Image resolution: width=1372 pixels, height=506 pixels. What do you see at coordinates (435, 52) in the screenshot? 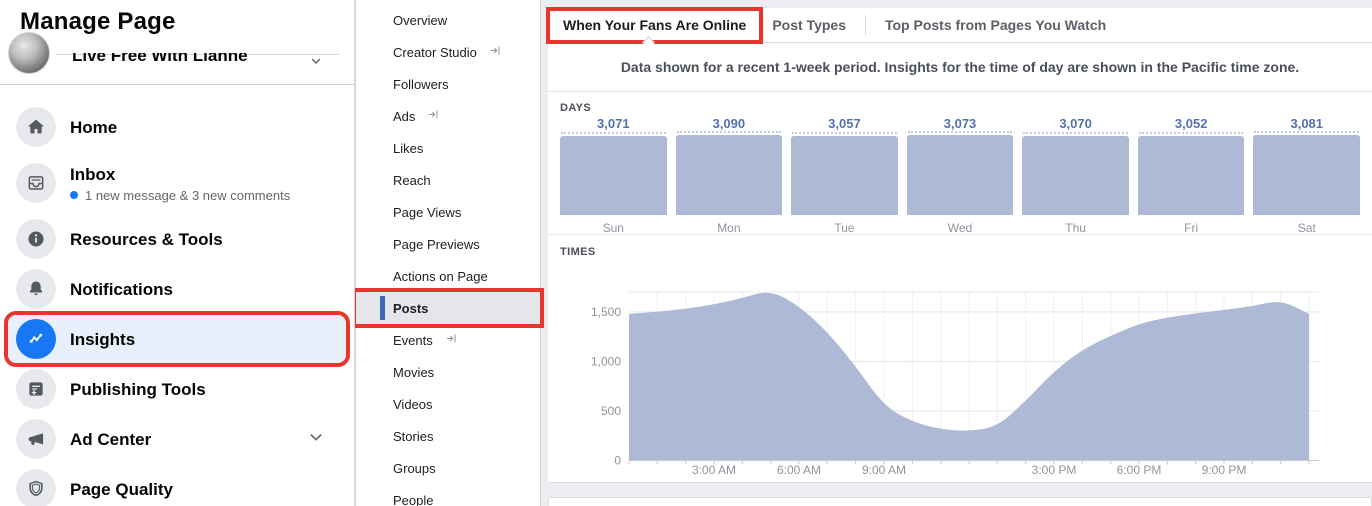
I see `nav-item-label: Creator Studio` at bounding box center [435, 52].